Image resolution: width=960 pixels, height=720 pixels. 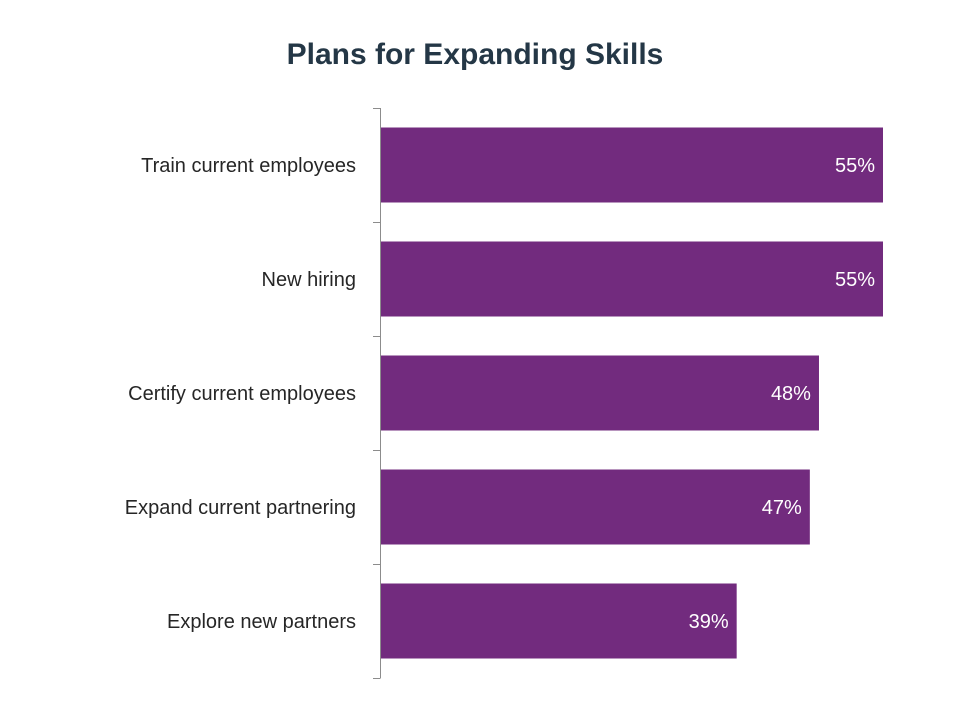 What do you see at coordinates (475, 54) in the screenshot?
I see `chart-title: Plans for Expanding Skills` at bounding box center [475, 54].